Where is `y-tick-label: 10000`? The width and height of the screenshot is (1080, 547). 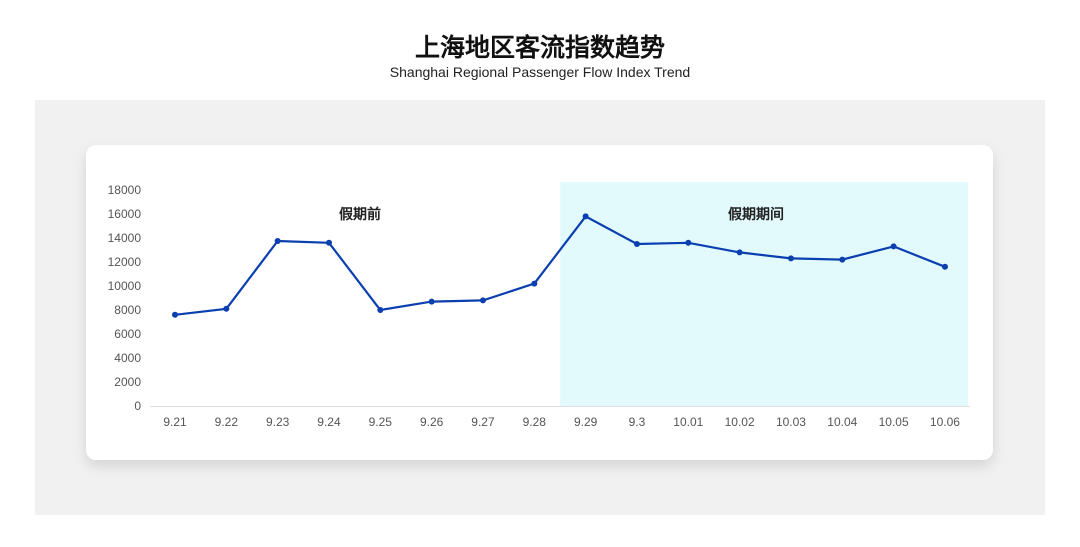 y-tick-label: 10000 is located at coordinates (125, 286).